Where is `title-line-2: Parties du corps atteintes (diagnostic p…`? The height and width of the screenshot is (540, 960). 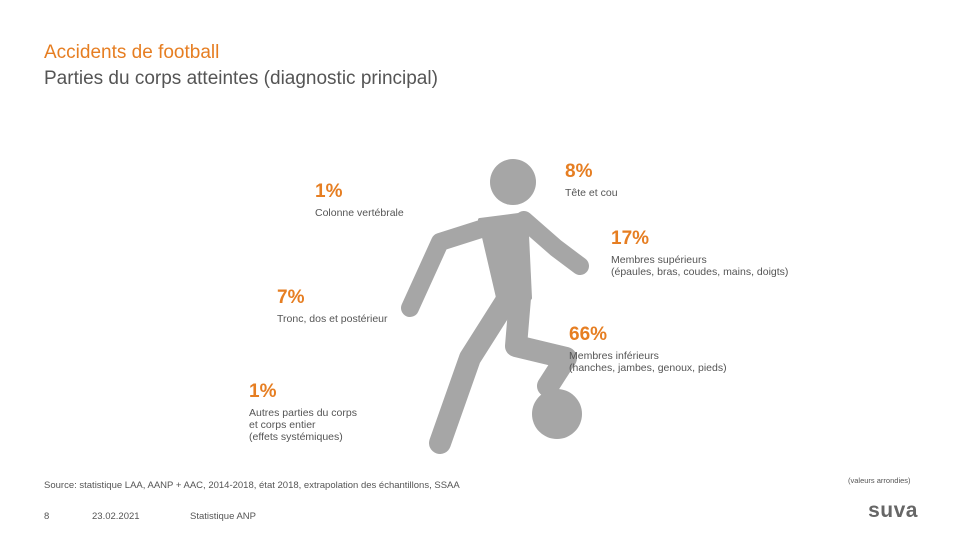
title-line-2: Parties du corps atteintes (diagnostic p… is located at coordinates (241, 78).